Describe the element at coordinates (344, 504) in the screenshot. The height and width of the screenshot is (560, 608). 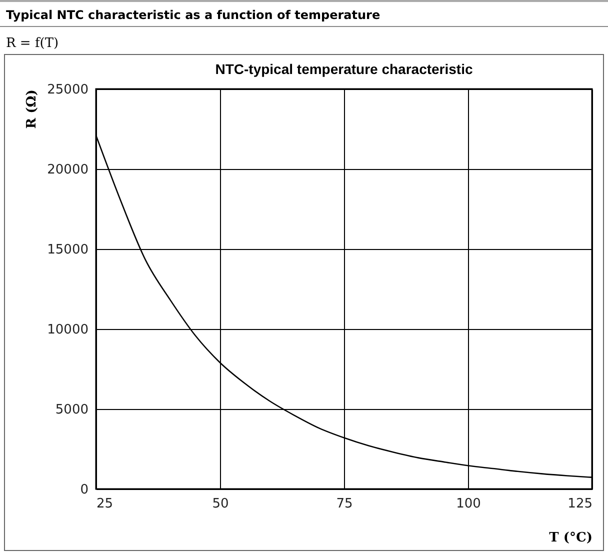
I see `x-tick-label: 75` at that location.